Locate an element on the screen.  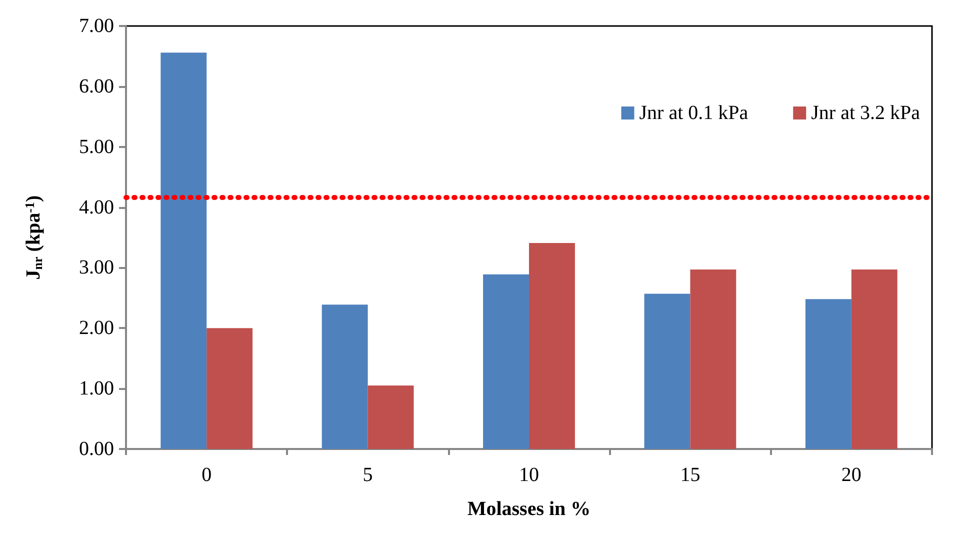
x-tick-label: 20 is located at coordinates (851, 475).